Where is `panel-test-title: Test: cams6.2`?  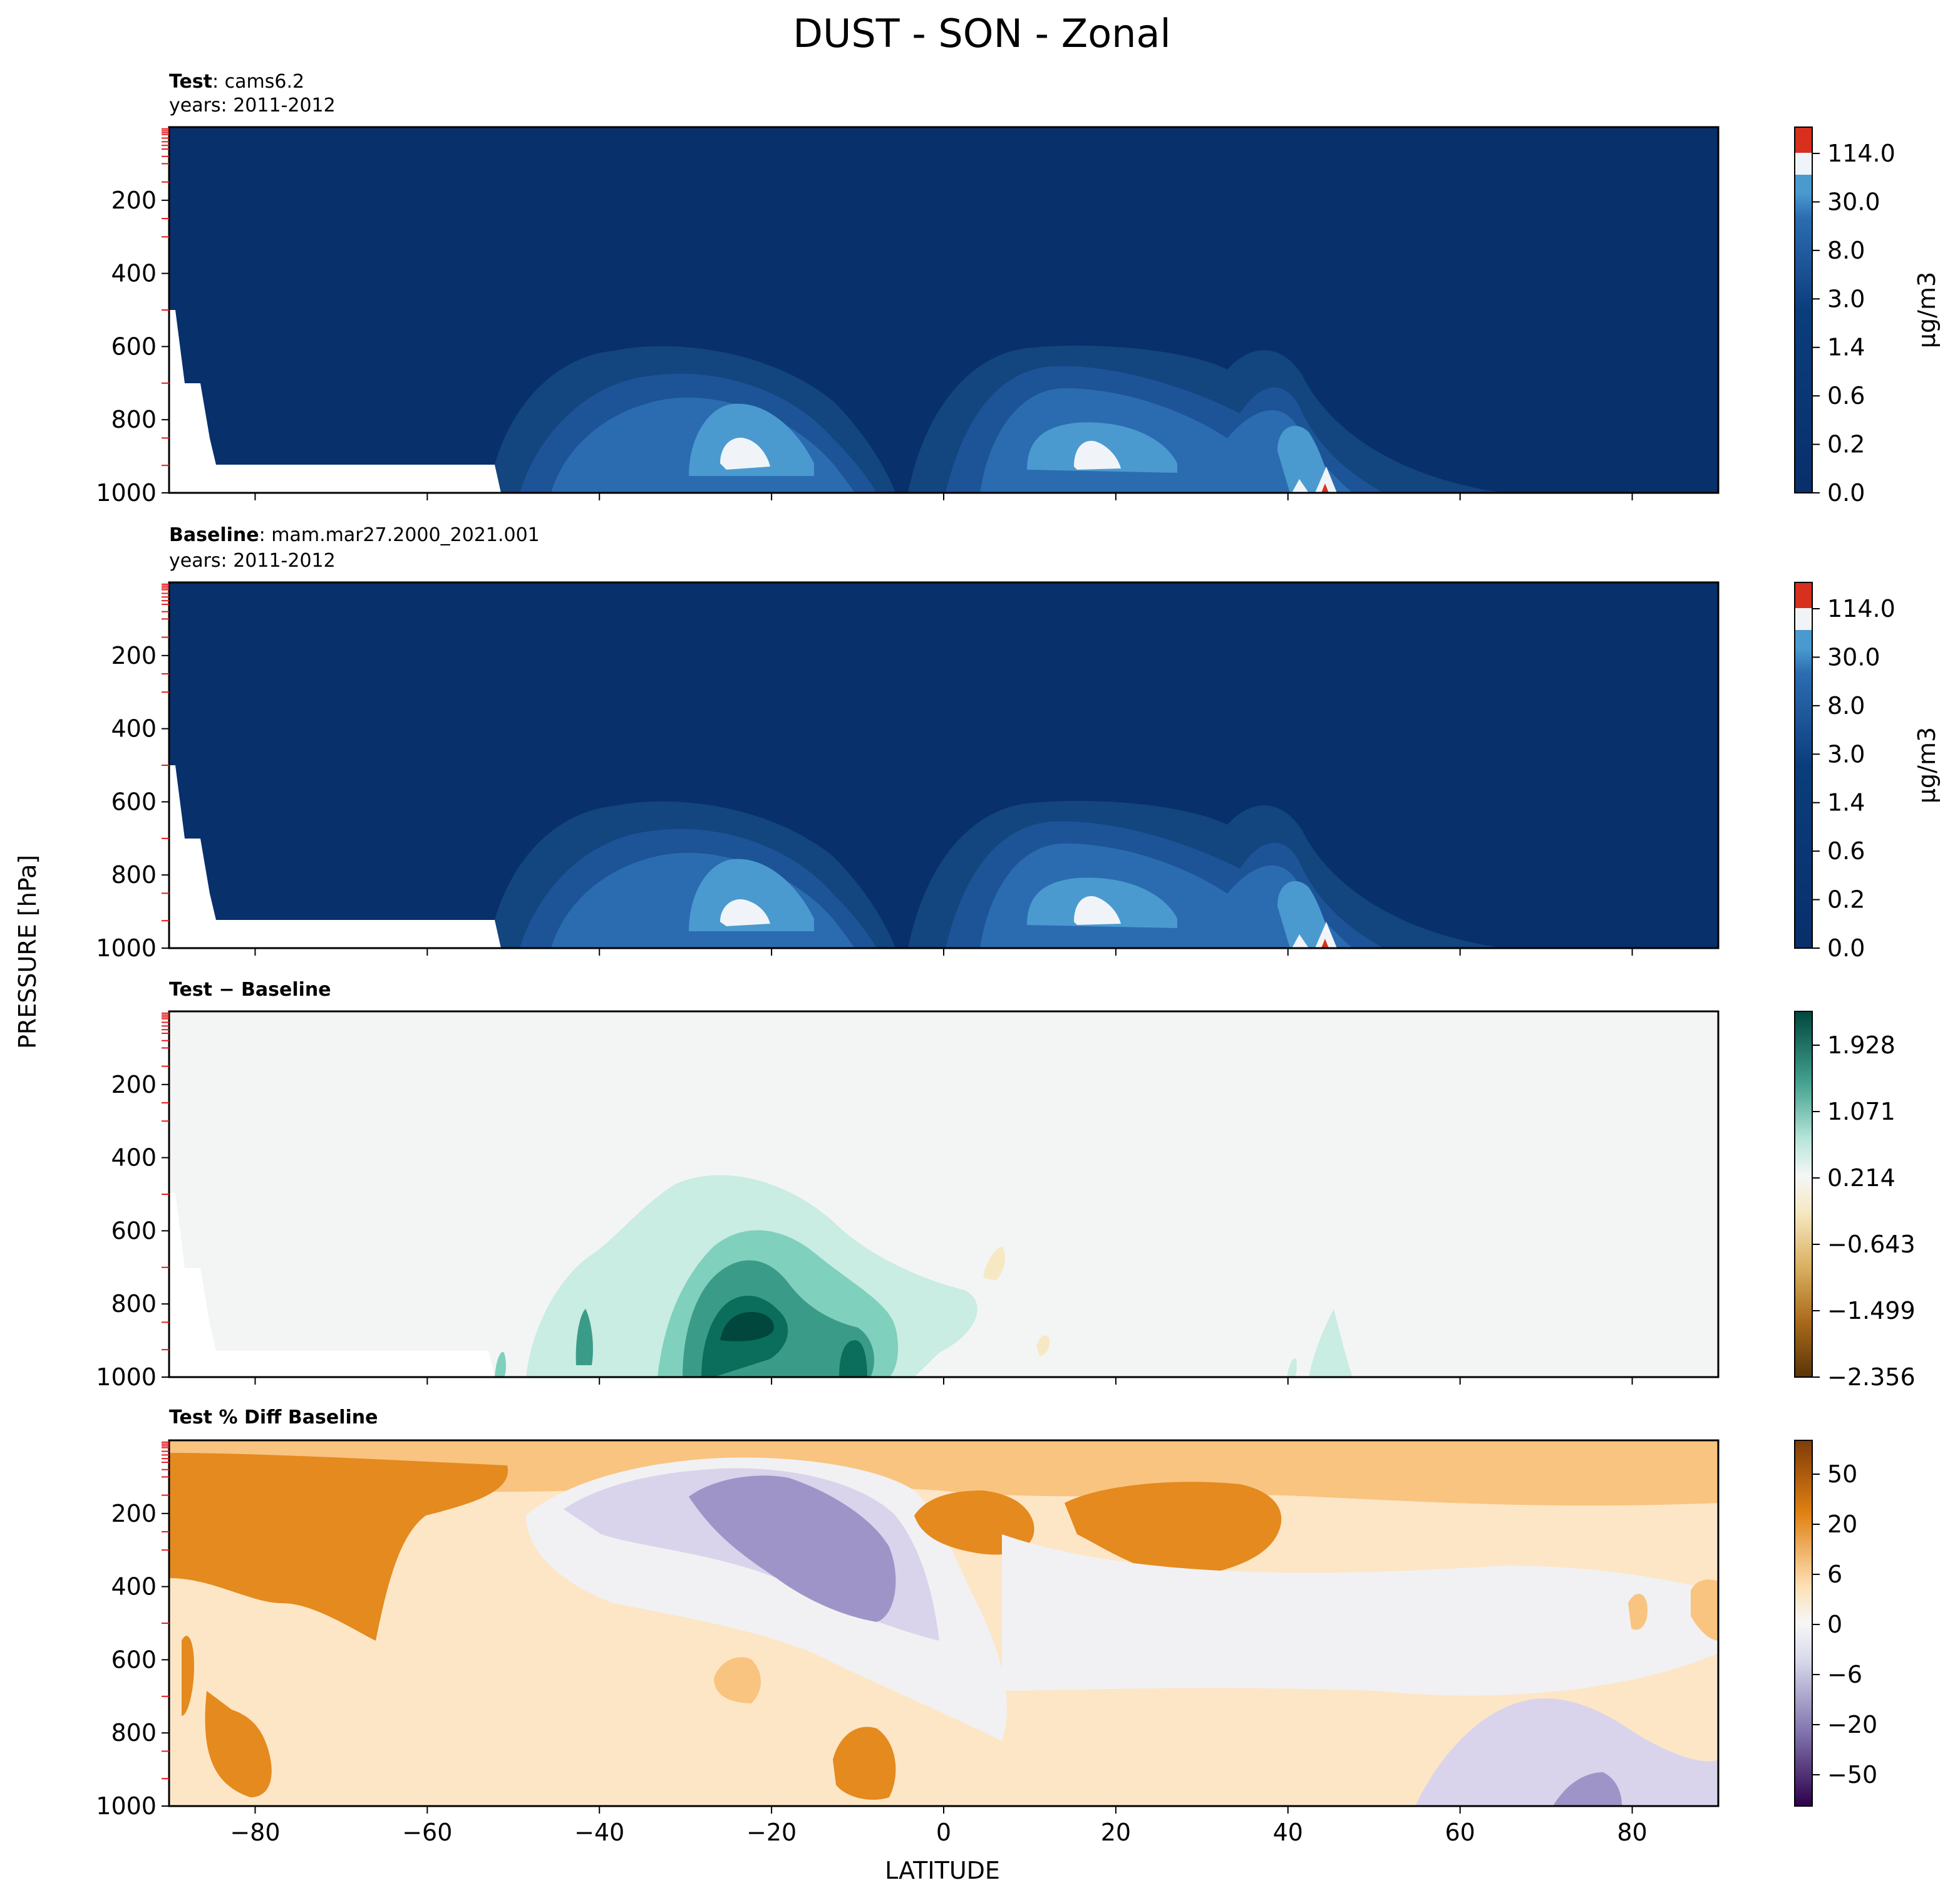 panel-test-title: Test: cams6.2 is located at coordinates (236, 82).